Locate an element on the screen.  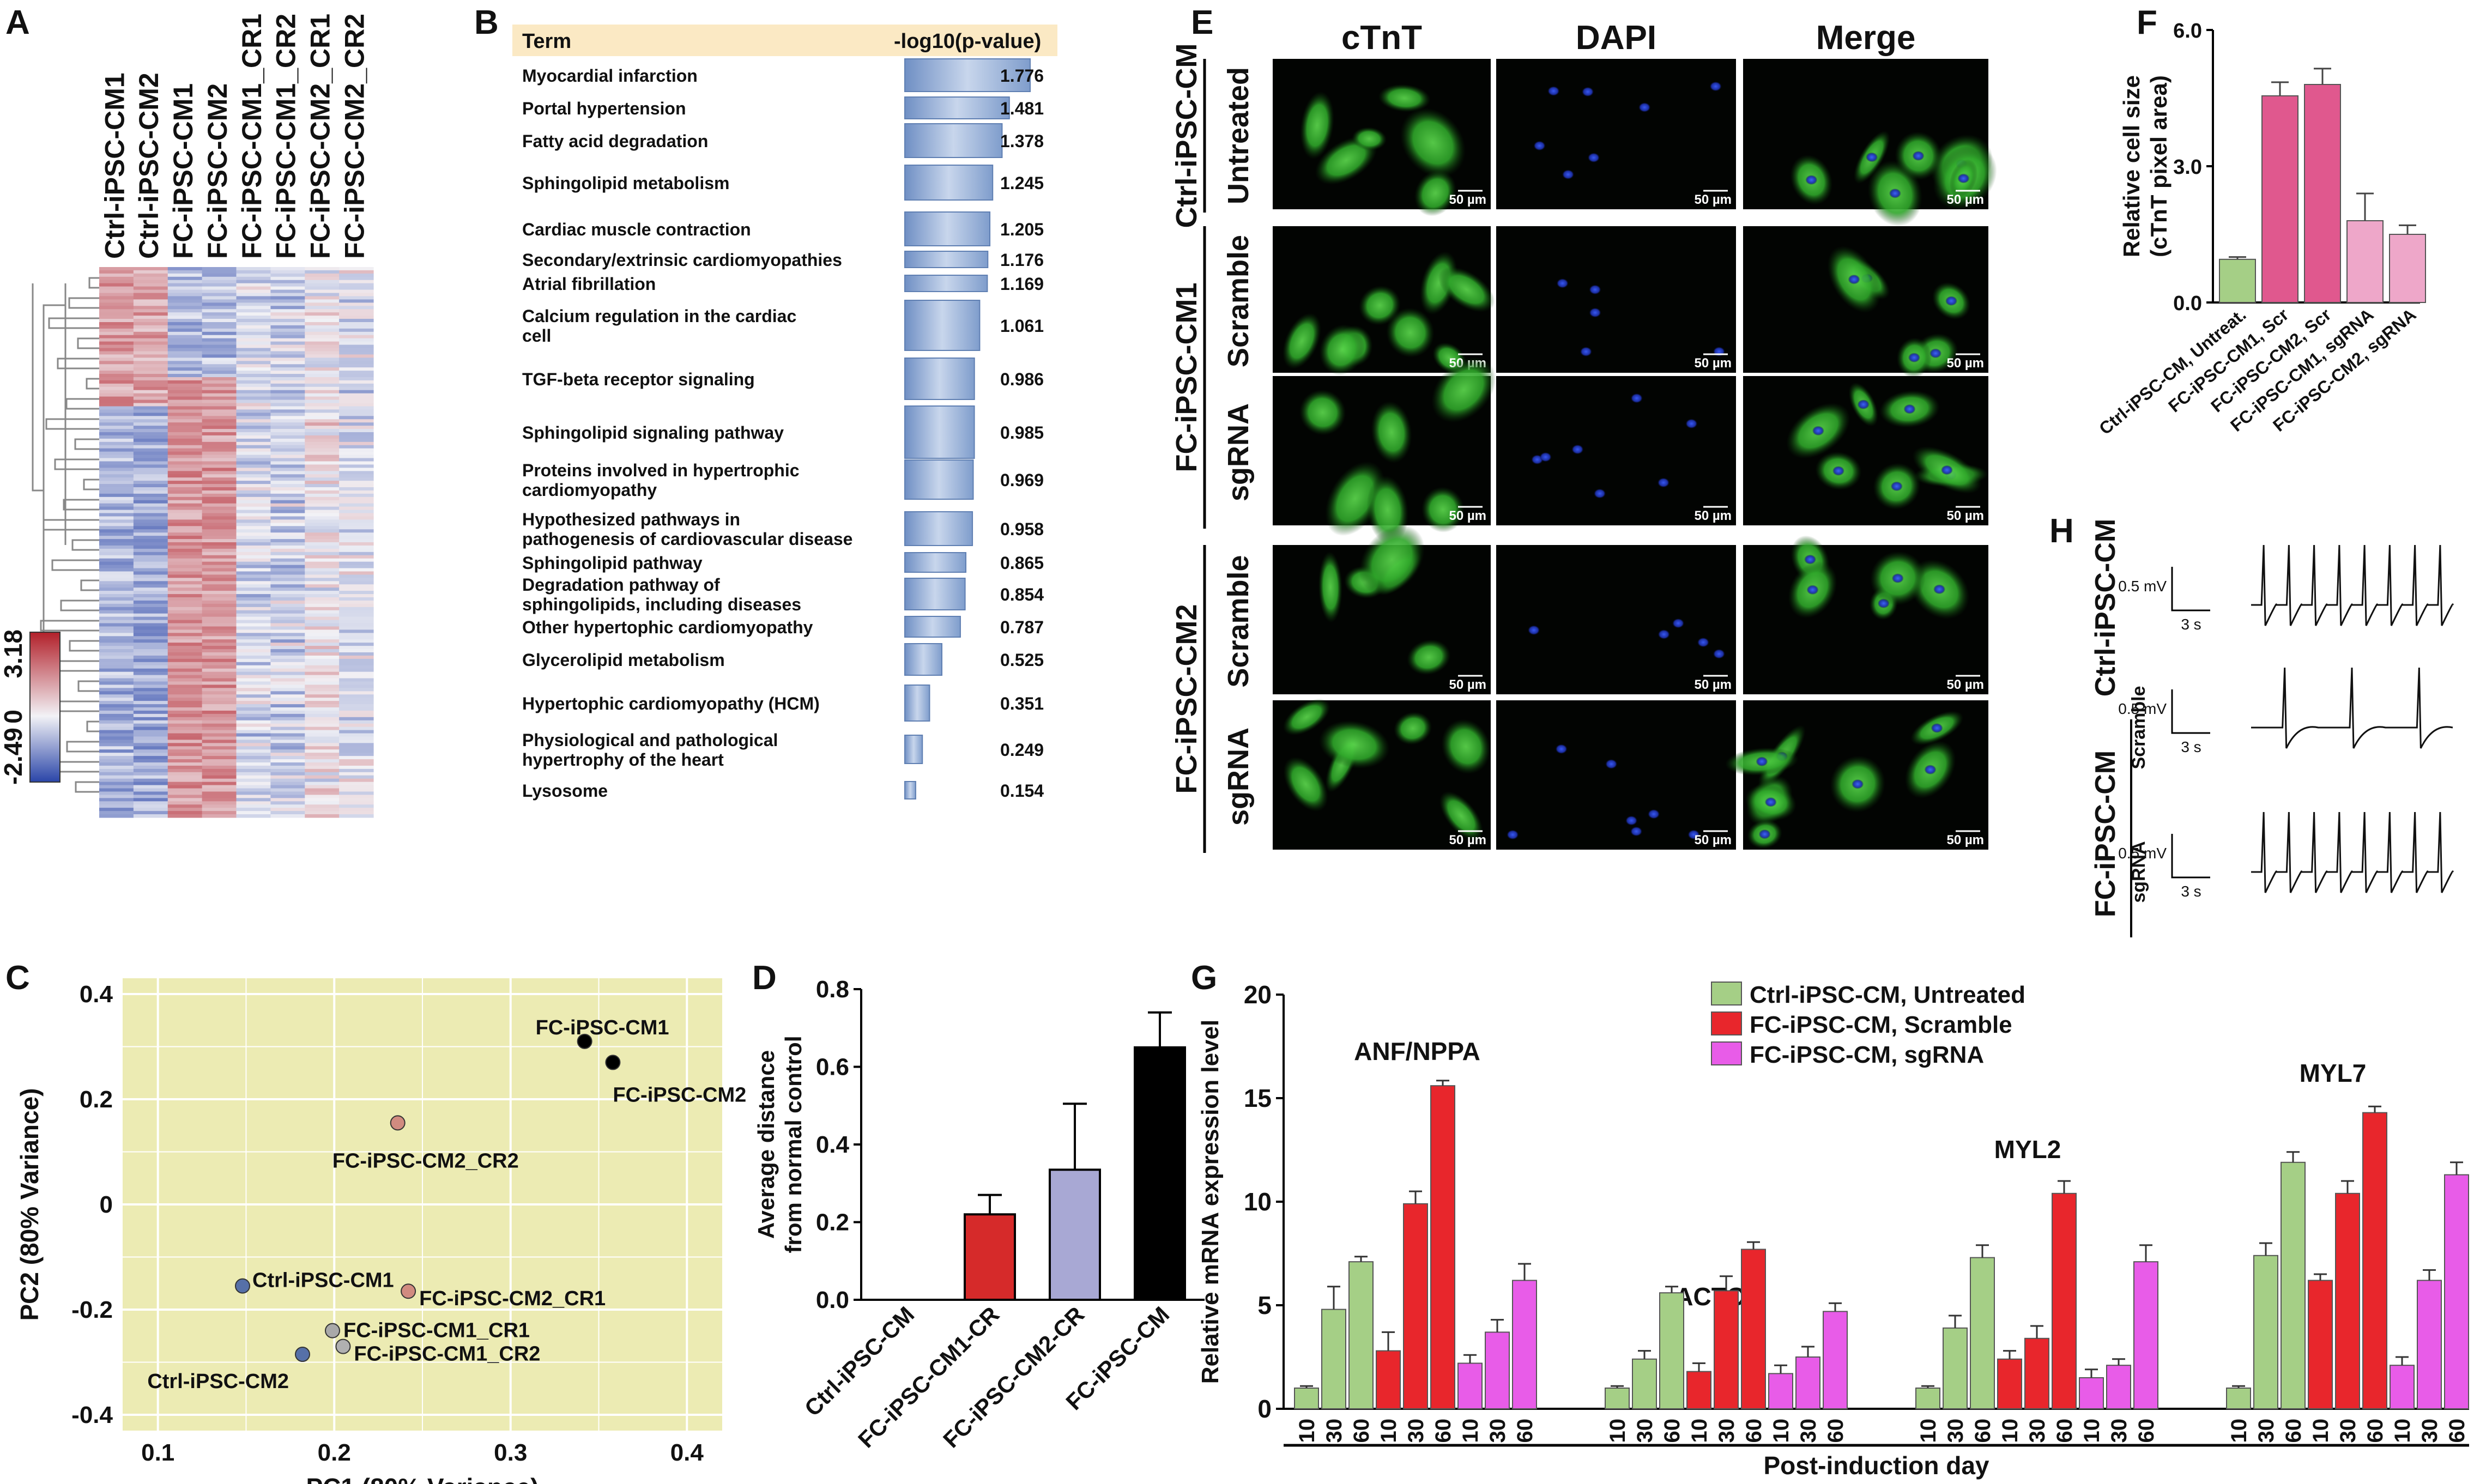
x-tick-label: 0.3 is located at coordinates (510, 1452).